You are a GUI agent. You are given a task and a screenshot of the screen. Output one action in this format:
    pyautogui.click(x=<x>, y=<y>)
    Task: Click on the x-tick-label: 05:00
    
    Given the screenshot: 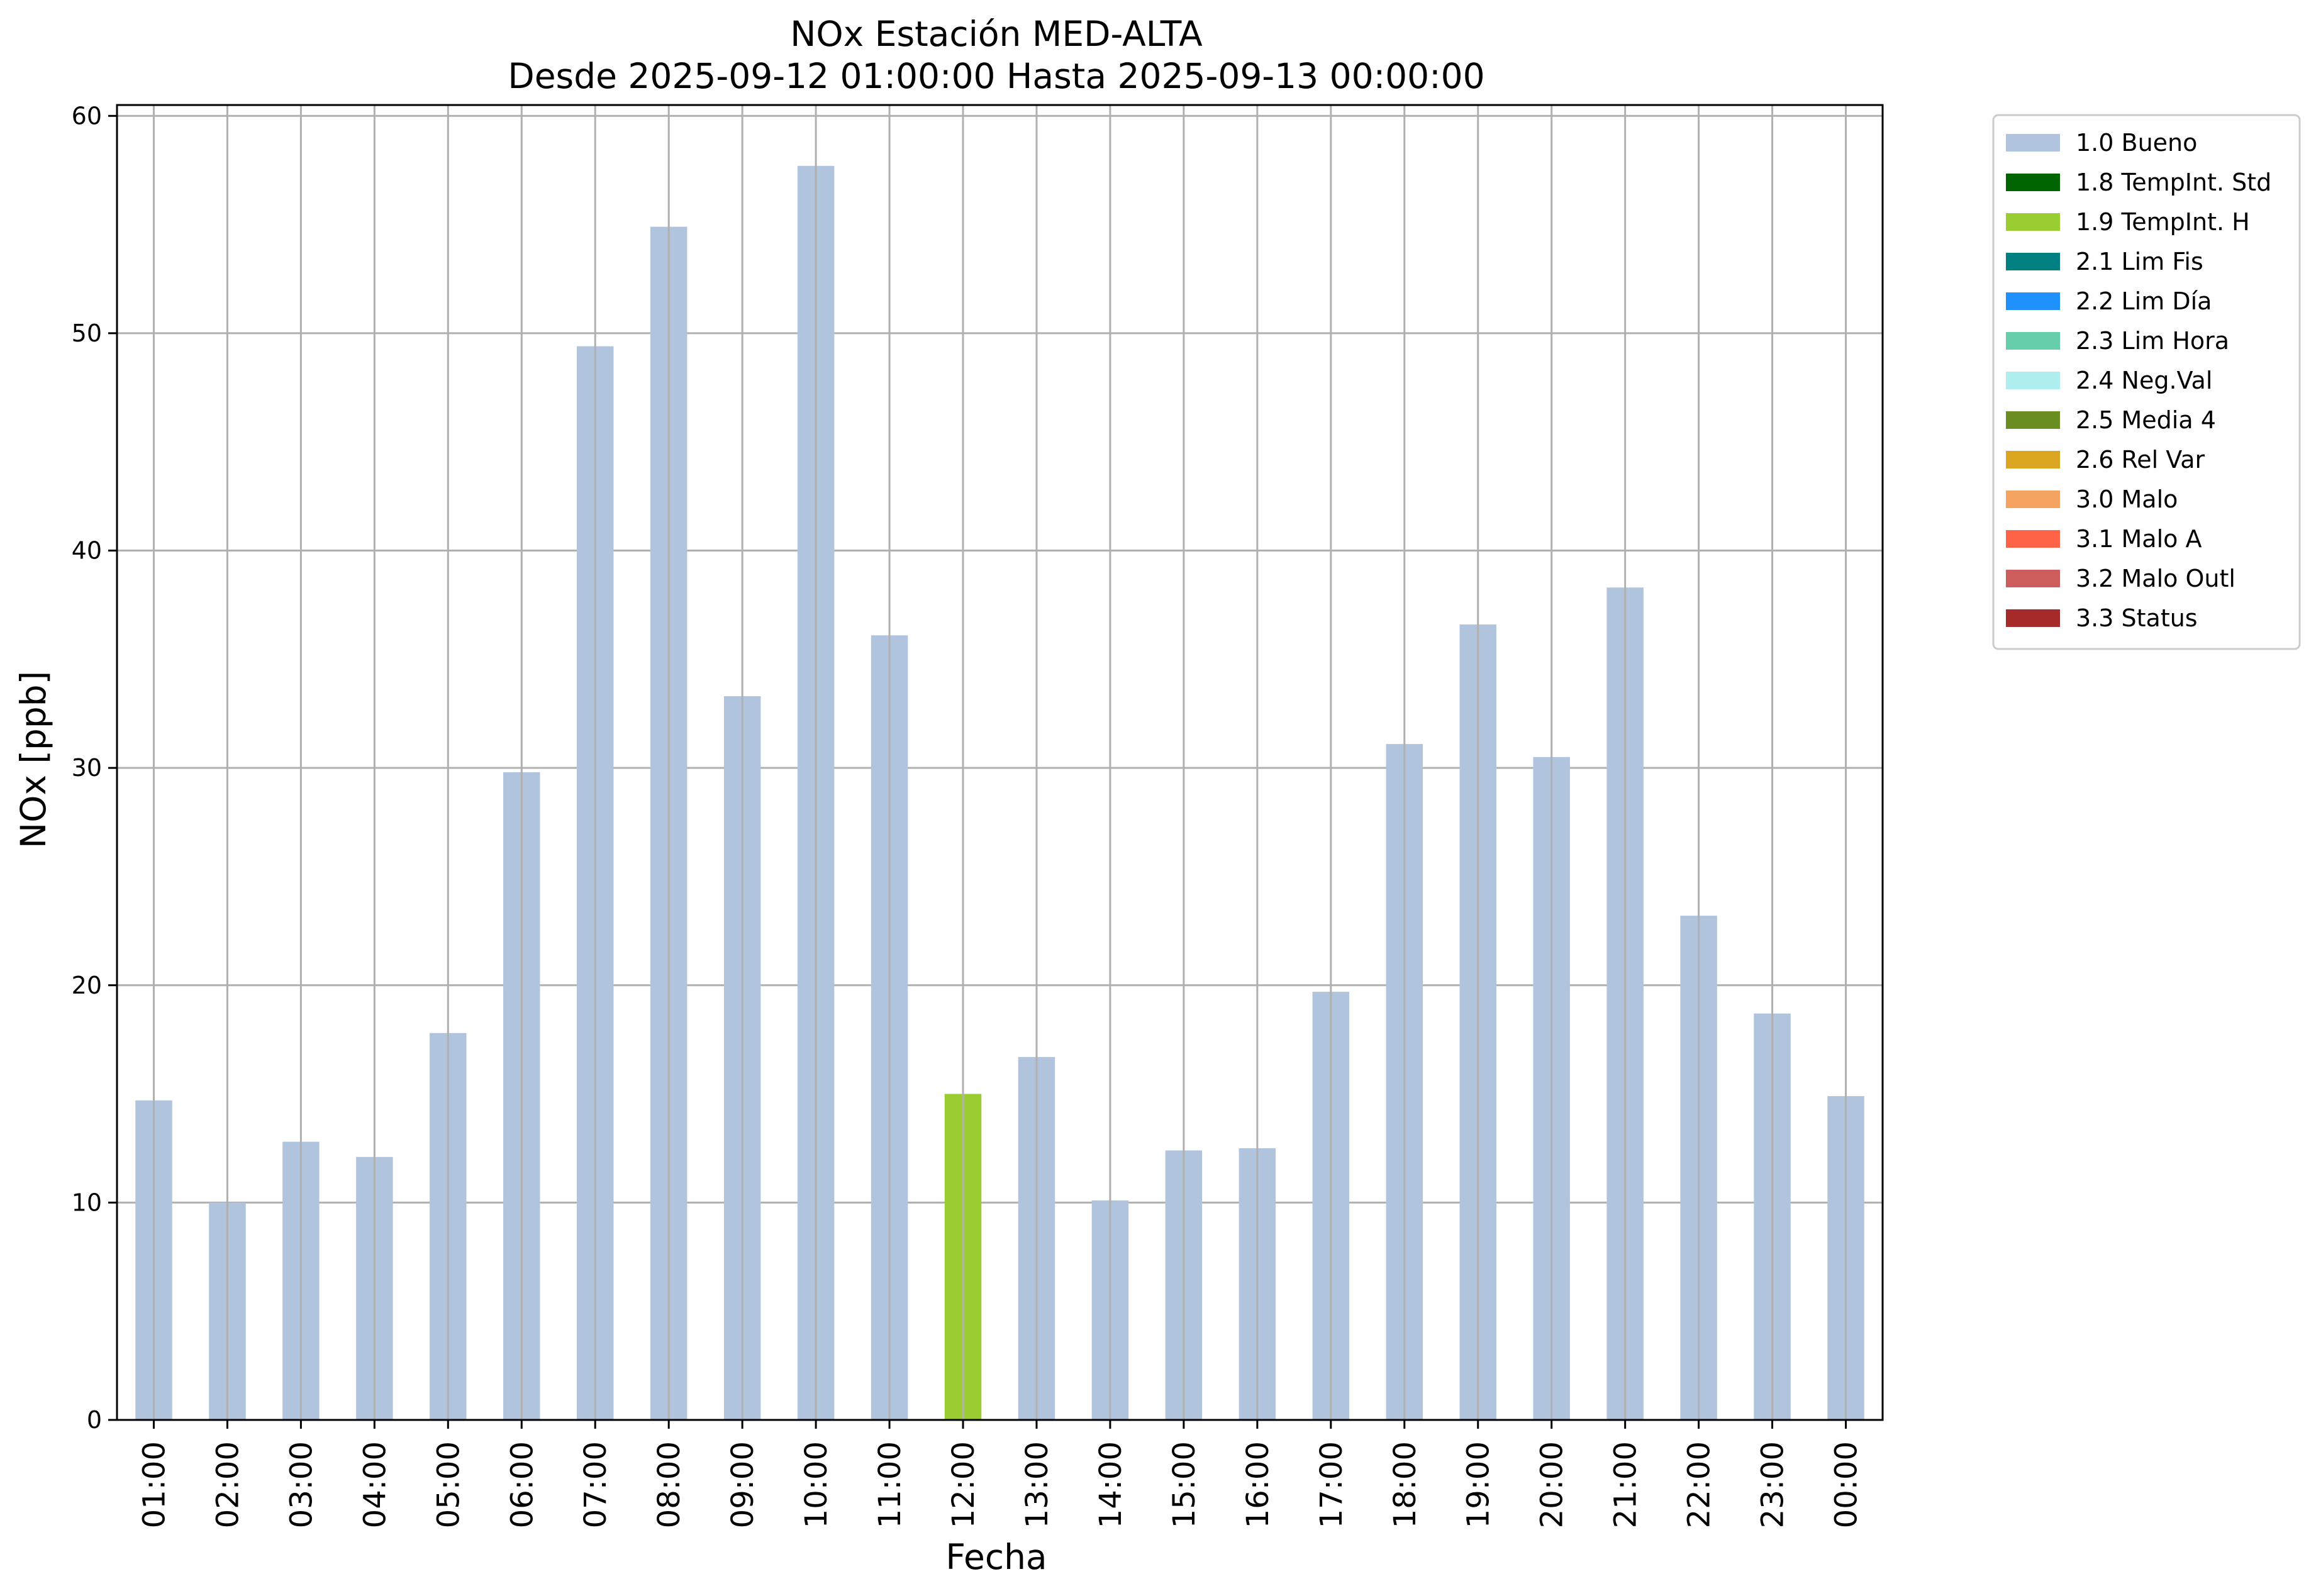 What is the action you would take?
    pyautogui.click(x=448, y=1484)
    